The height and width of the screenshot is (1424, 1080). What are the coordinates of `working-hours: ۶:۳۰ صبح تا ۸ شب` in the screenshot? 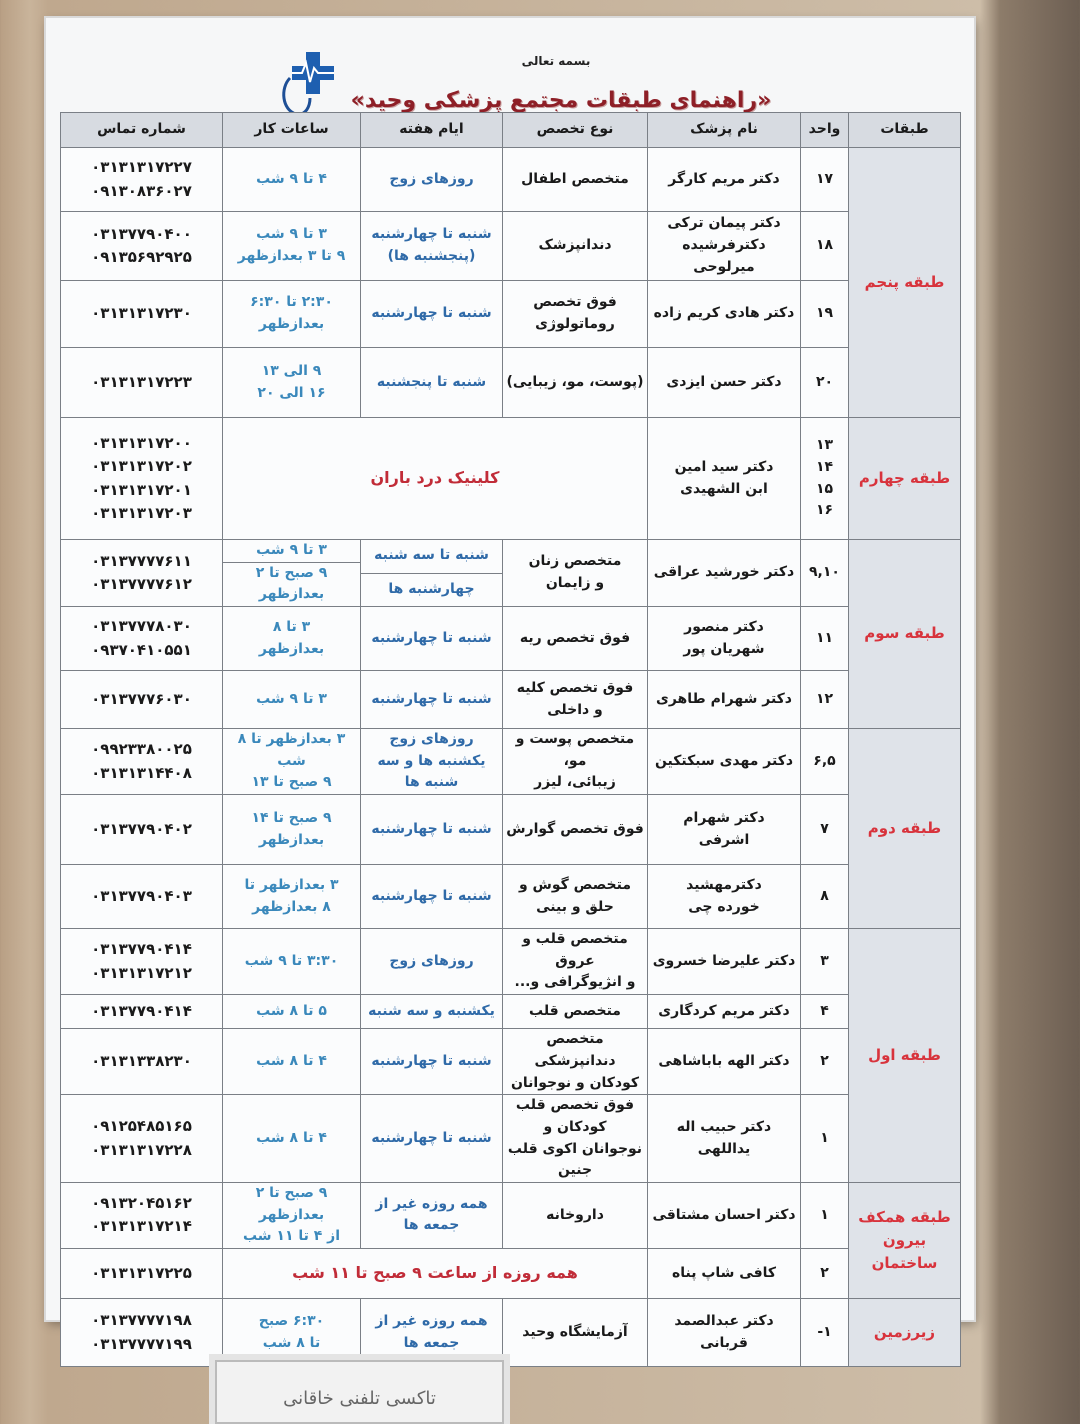 It's located at (291, 1332).